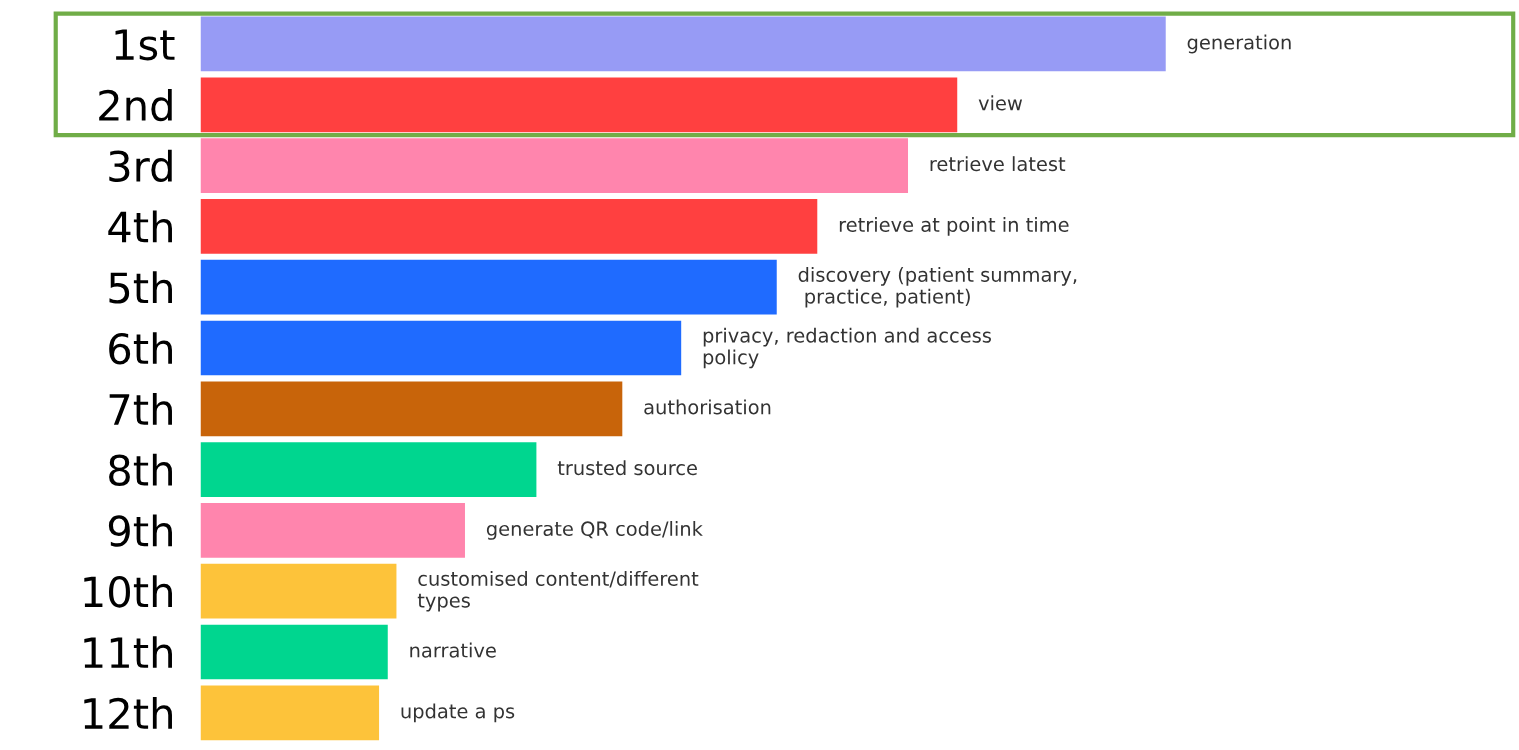 This screenshot has width=1519, height=750. What do you see at coordinates (140, 348) in the screenshot?
I see `y-tick-label: 6th` at bounding box center [140, 348].